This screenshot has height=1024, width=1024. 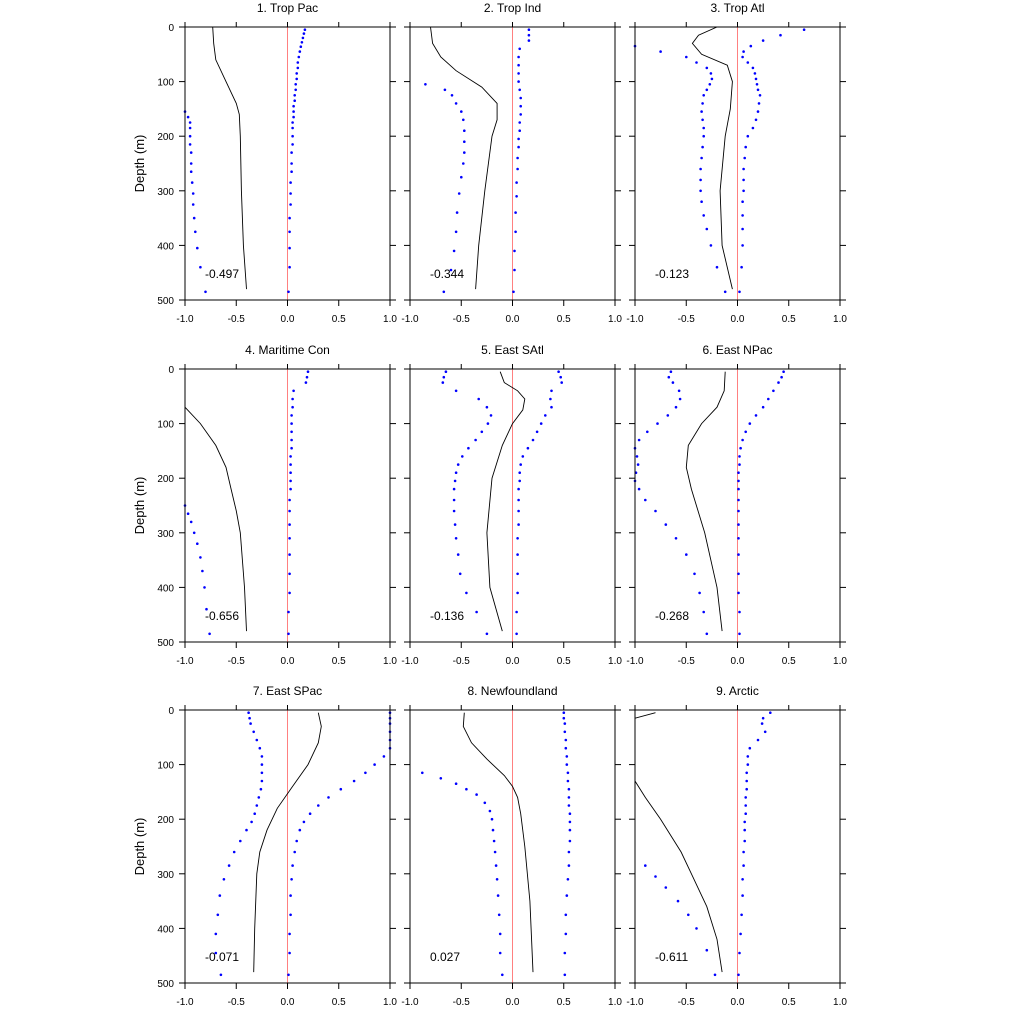 I want to click on y-axis-label: Depth (m), so click(x=139, y=164).